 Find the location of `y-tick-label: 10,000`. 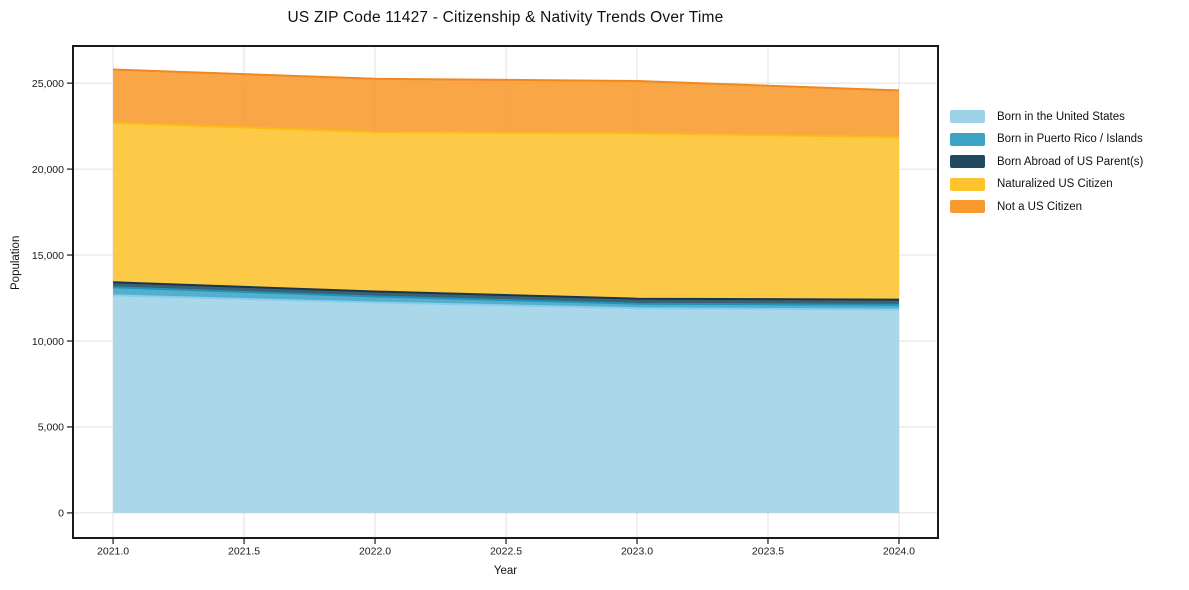

y-tick-label: 10,000 is located at coordinates (48, 342).